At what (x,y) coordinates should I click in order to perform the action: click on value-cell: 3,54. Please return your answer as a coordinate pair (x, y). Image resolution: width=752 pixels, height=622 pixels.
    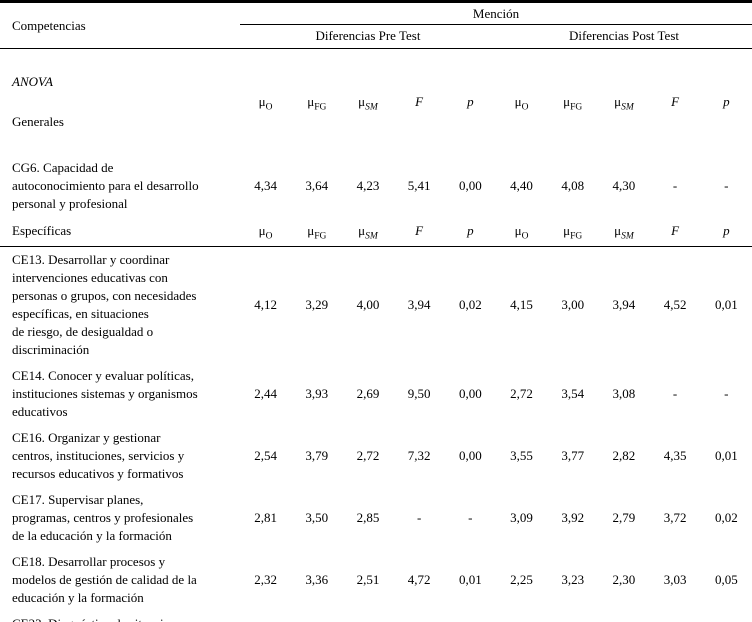
    Looking at the image, I should click on (573, 393).